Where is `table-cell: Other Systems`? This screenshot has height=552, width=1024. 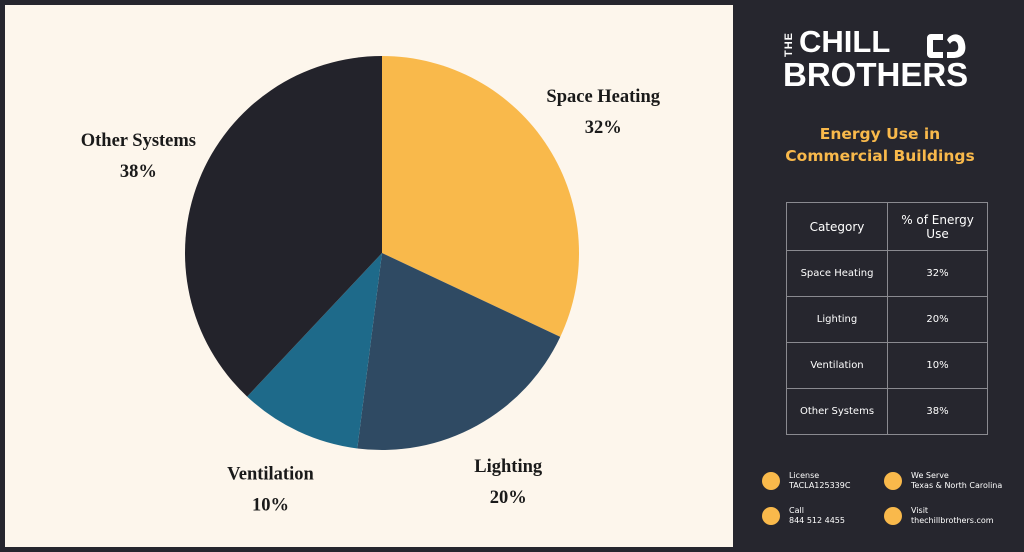
table-cell: Other Systems is located at coordinates (837, 411).